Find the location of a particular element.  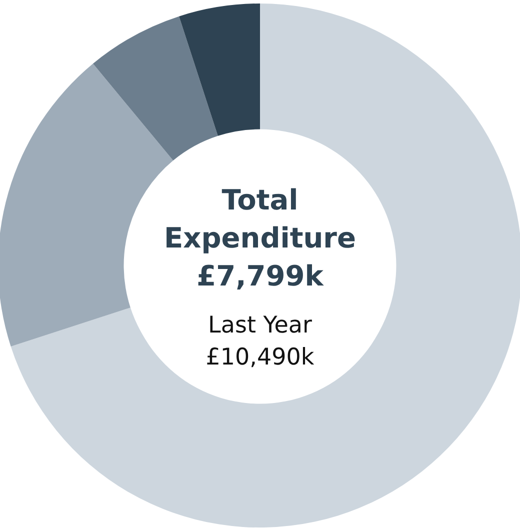

text: £10,490k is located at coordinates (260, 357).